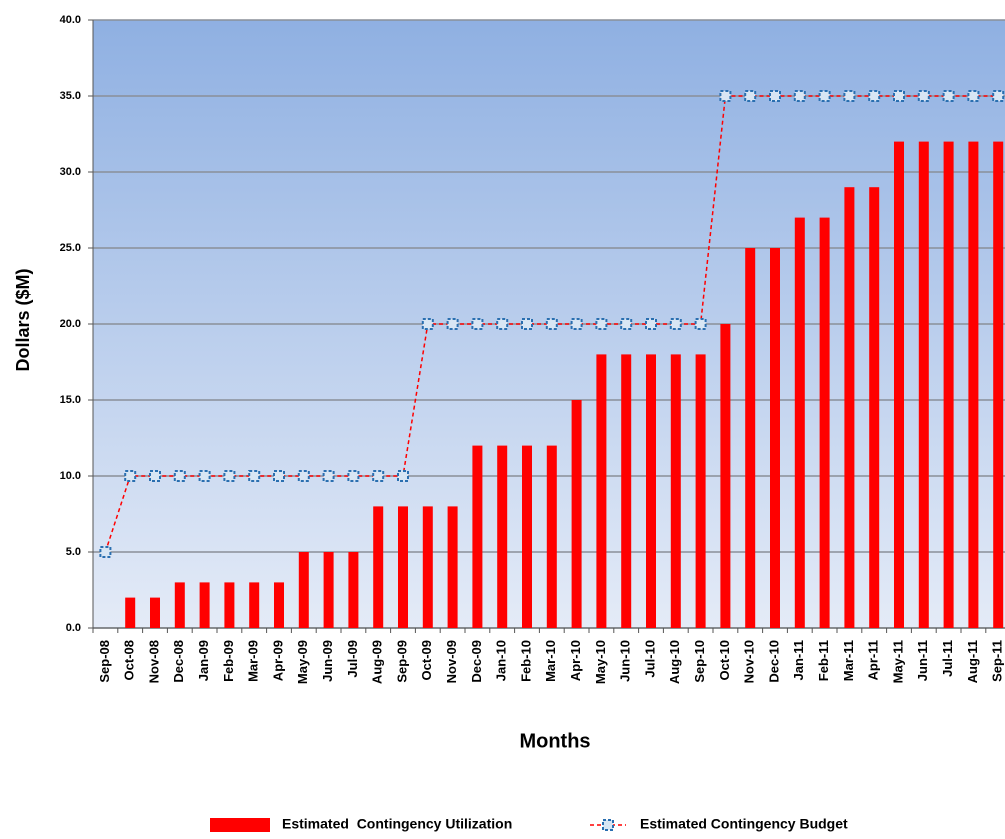 The image size is (1005, 839). Describe the element at coordinates (23, 319) in the screenshot. I see `y-axis-title: Dollars ($M)` at that location.